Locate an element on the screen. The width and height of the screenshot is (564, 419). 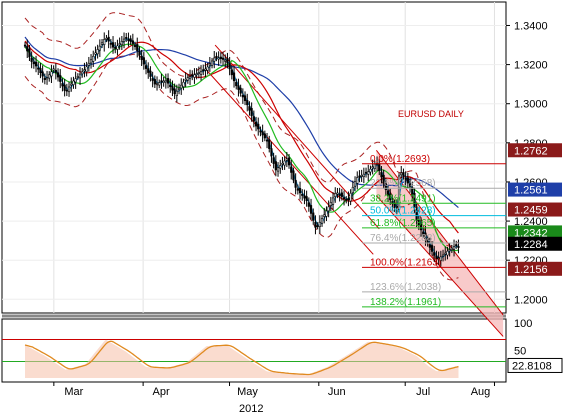
price-tag-label: 1.2284 is located at coordinates (531, 245).